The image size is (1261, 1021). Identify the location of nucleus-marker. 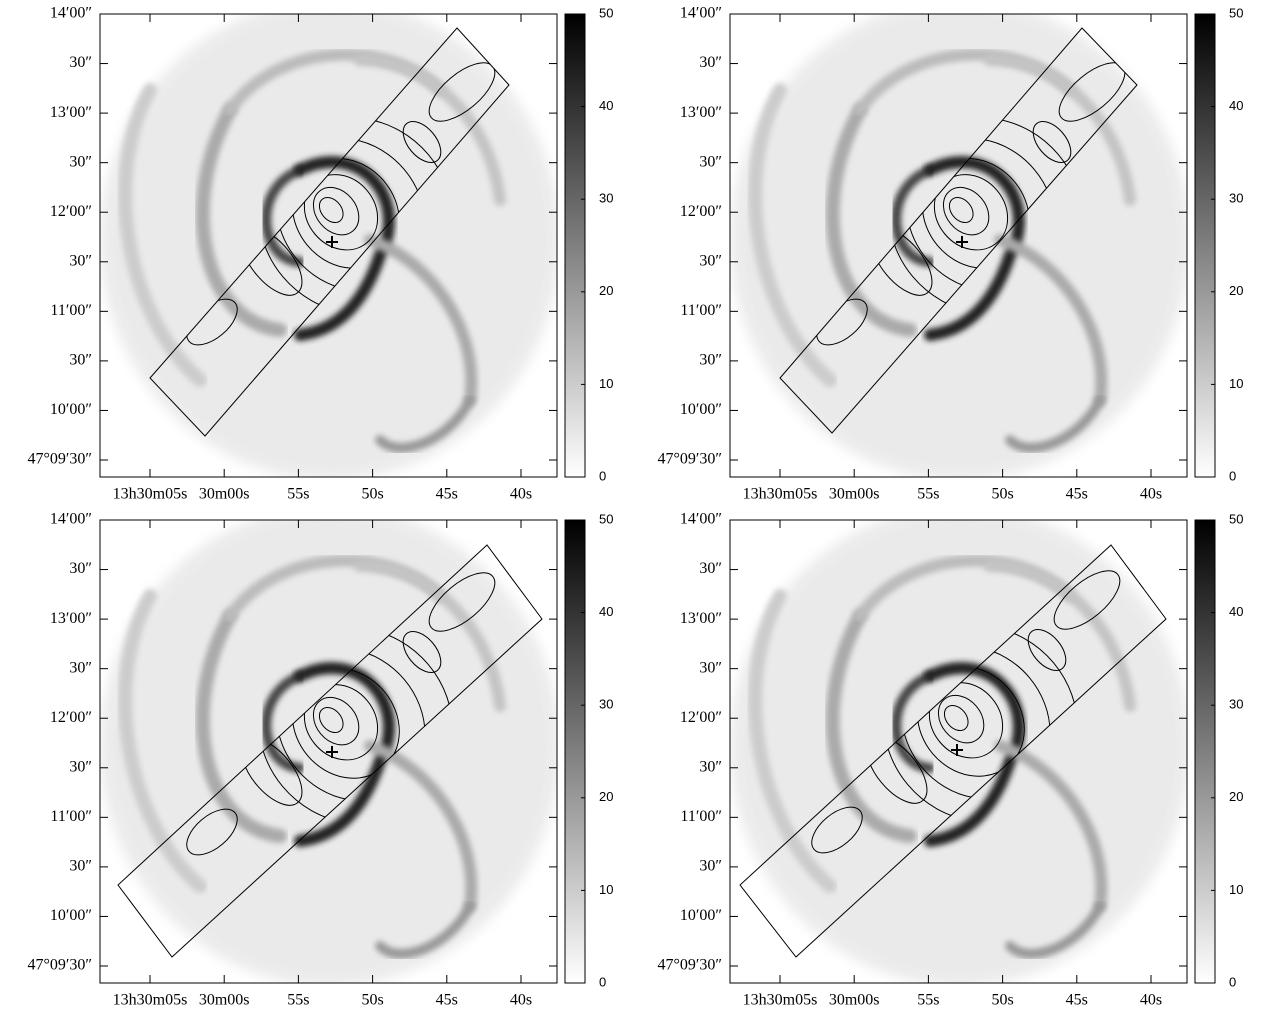
(957, 750).